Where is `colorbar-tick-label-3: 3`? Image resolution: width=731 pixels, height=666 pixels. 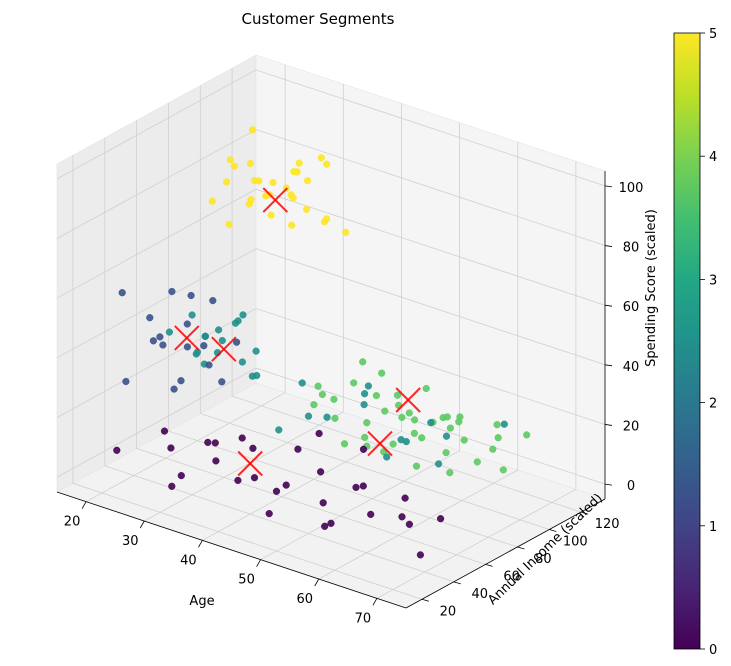 colorbar-tick-label-3: 3 is located at coordinates (713, 280).